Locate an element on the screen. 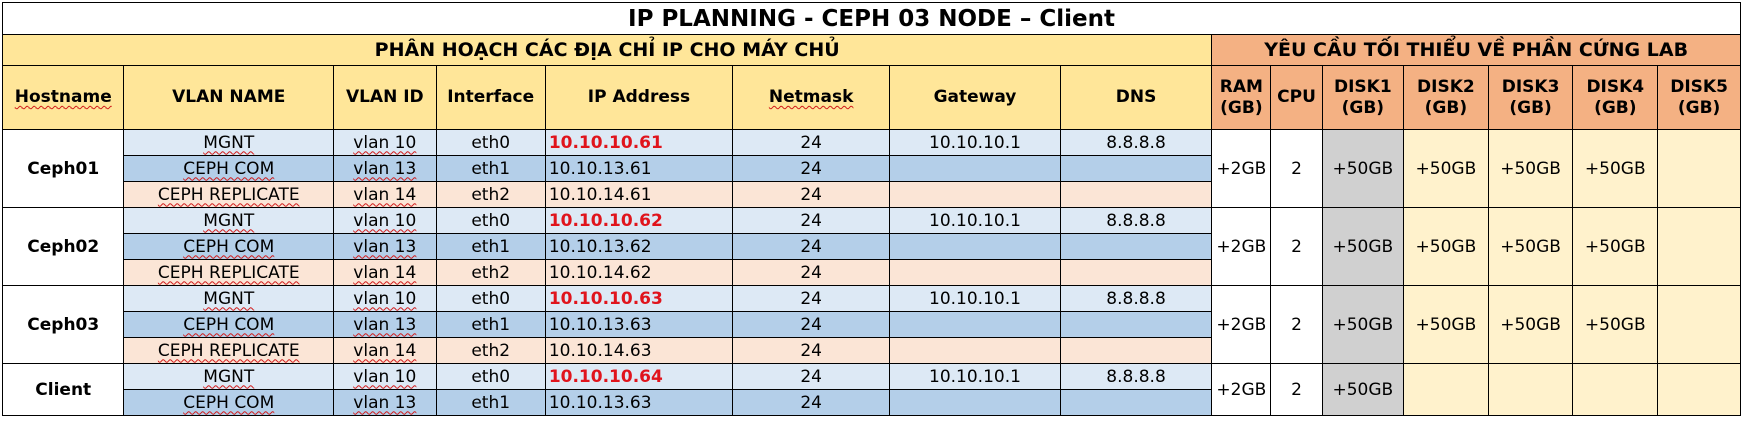 The image size is (1743, 429). ip-address-cell: 10.10.14.62 is located at coordinates (639, 272).